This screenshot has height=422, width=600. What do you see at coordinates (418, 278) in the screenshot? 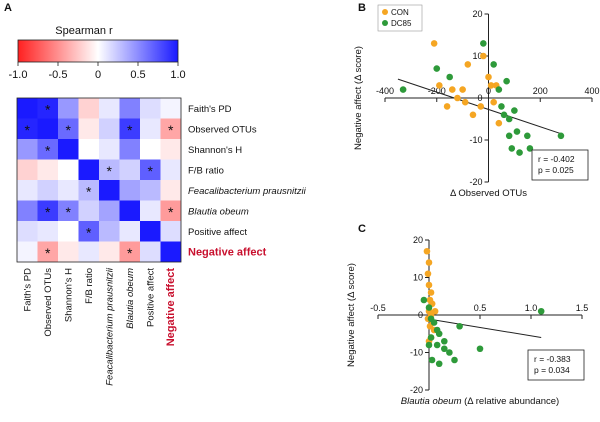
I see `y-tick-label: 10` at bounding box center [418, 278].